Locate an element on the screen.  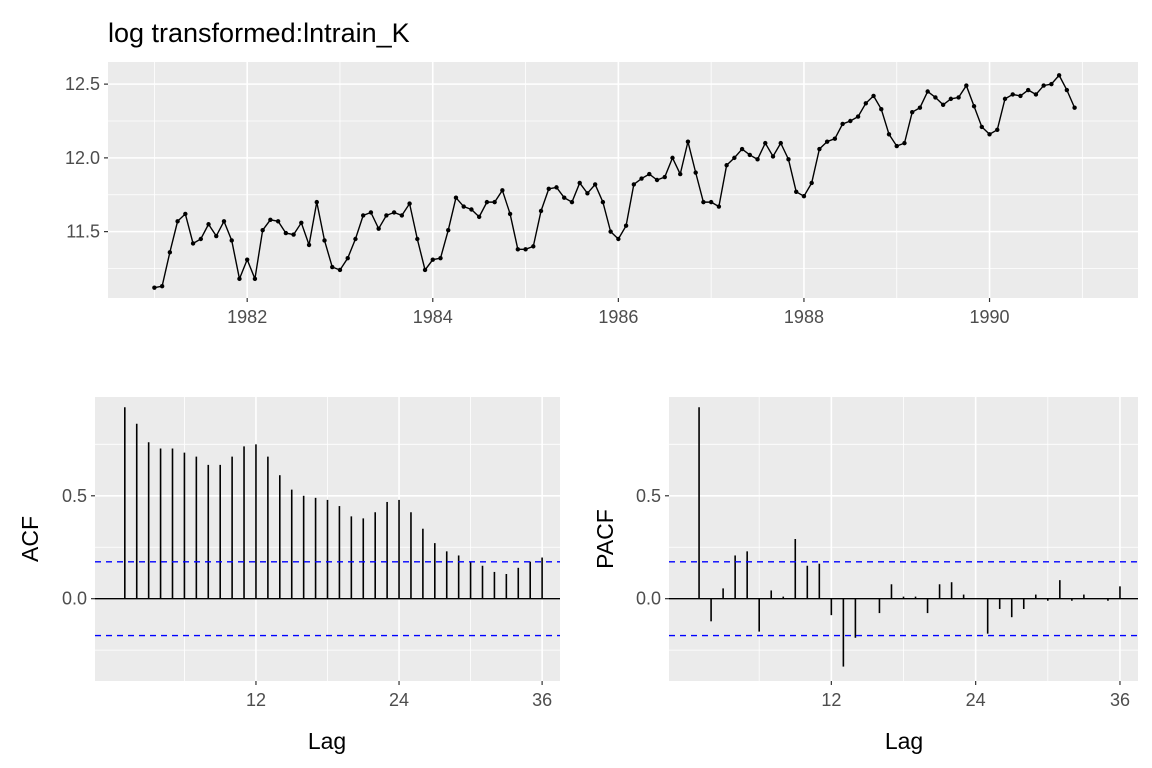
x-tick-label: 1990 is located at coordinates (990, 317).